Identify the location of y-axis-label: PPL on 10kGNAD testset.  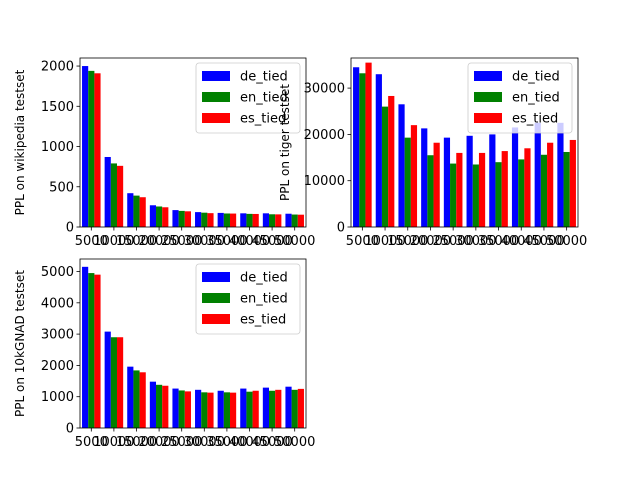
(20, 343).